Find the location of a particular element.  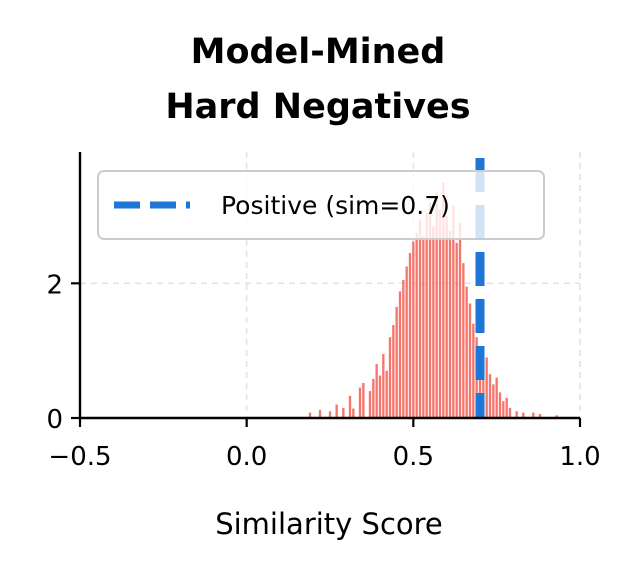

x-tick-label: −0.5 is located at coordinates (79, 457).